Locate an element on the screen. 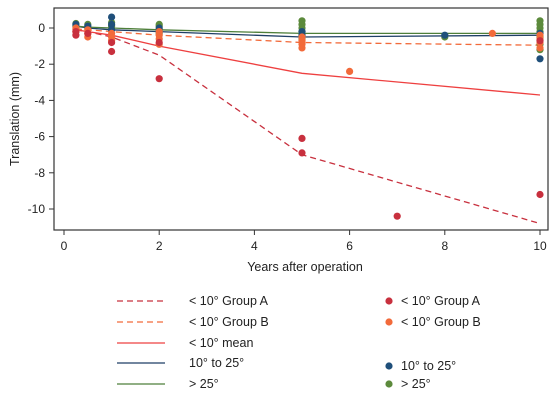 This screenshot has height=400, width=553. x-tick-label: 2 is located at coordinates (159, 246).